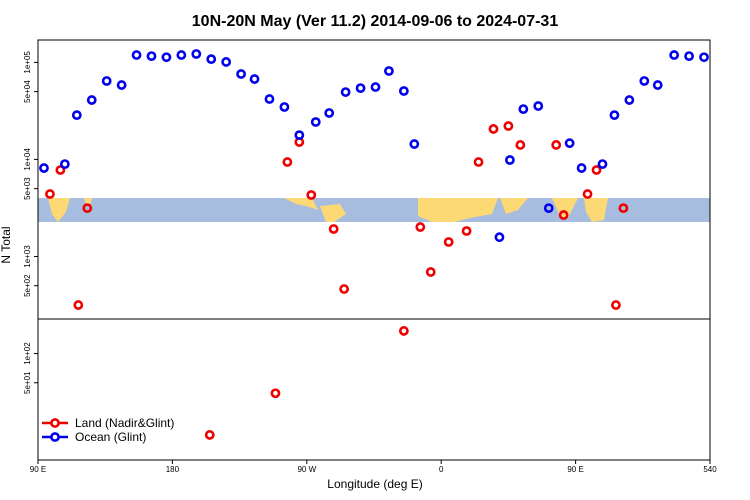 The height and width of the screenshot is (500, 750). I want to click on y-tick-label: 1e+05, so click(27, 62).